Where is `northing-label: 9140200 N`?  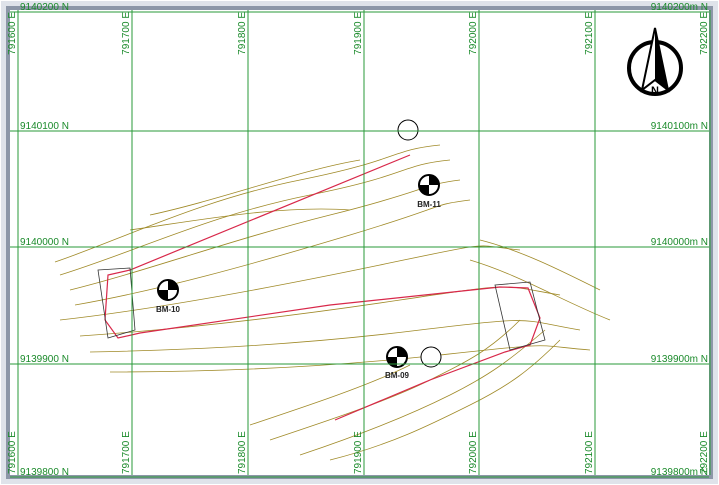 northing-label: 9140200 N is located at coordinates (44, 7).